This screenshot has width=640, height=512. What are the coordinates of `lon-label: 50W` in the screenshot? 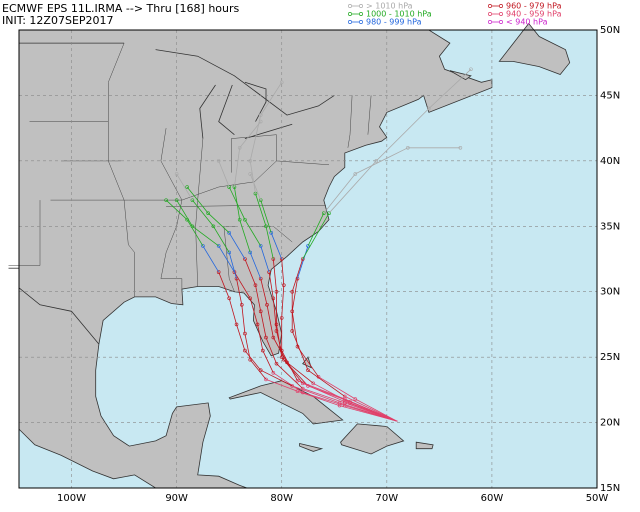 It's located at (597, 498).